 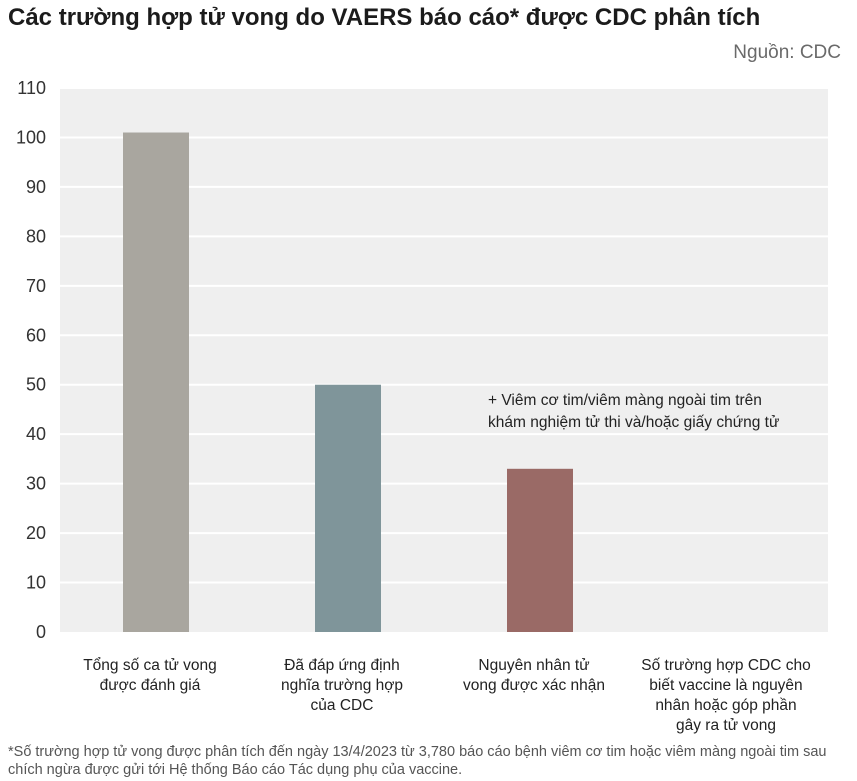 What do you see at coordinates (36, 335) in the screenshot?
I see `y-tick-label: 60` at bounding box center [36, 335].